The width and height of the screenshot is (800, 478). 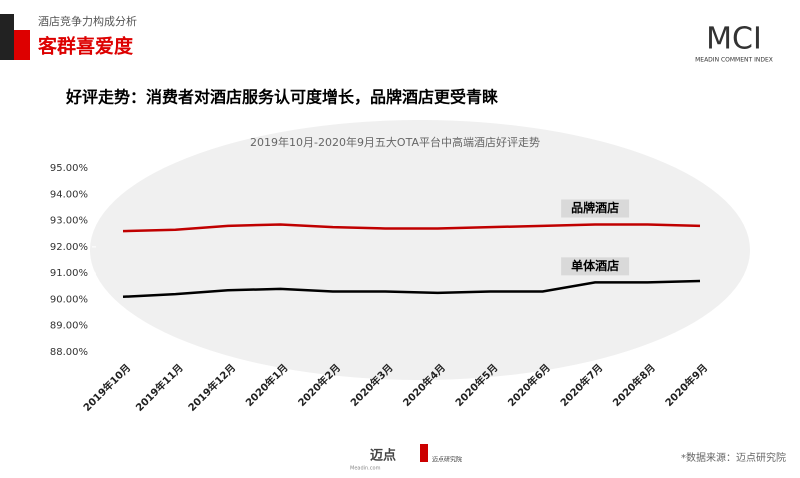 What do you see at coordinates (69, 273) in the screenshot?
I see `y-tick-label: 91.00%` at bounding box center [69, 273].